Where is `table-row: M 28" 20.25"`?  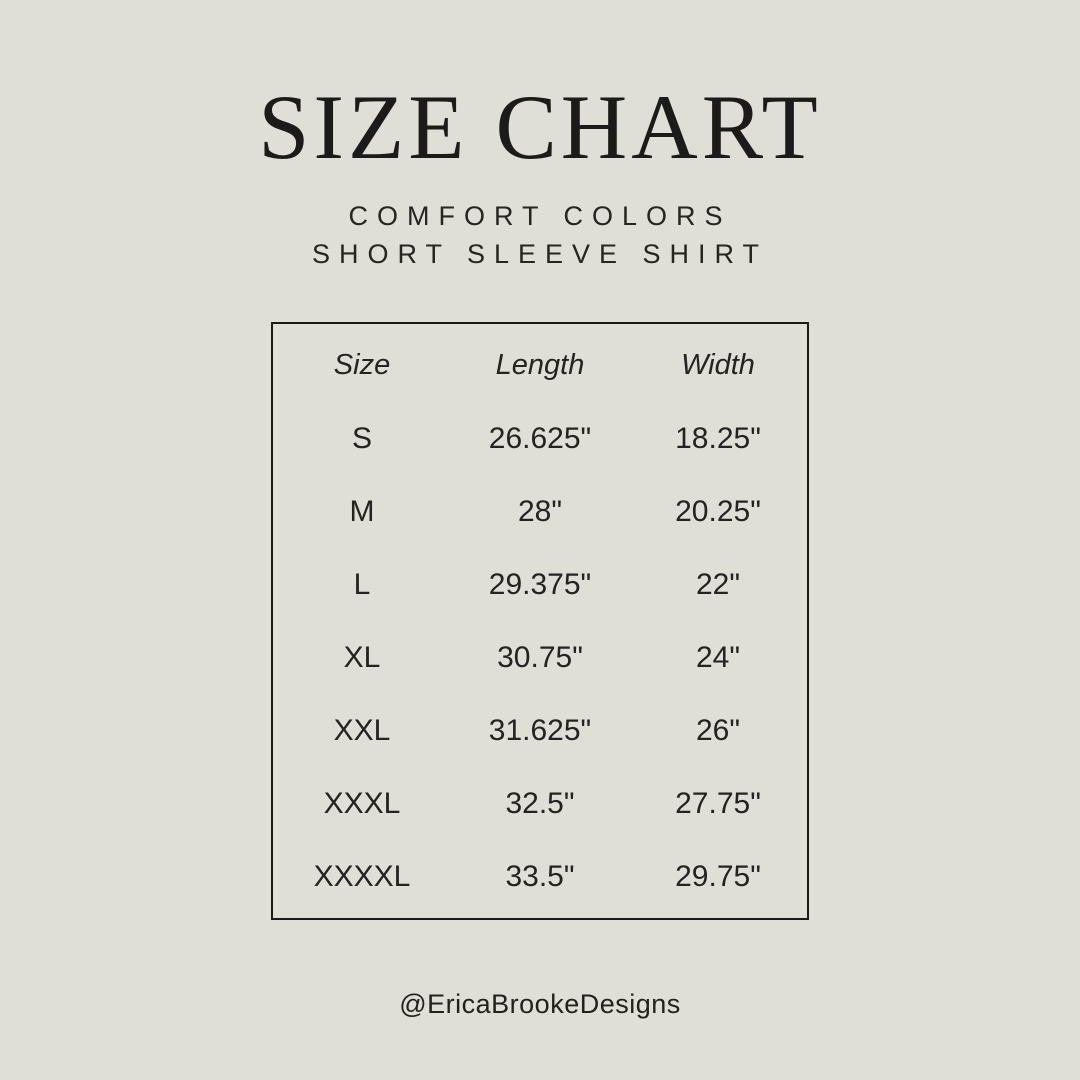
table-row: M 28" 20.25" is located at coordinates (540, 511).